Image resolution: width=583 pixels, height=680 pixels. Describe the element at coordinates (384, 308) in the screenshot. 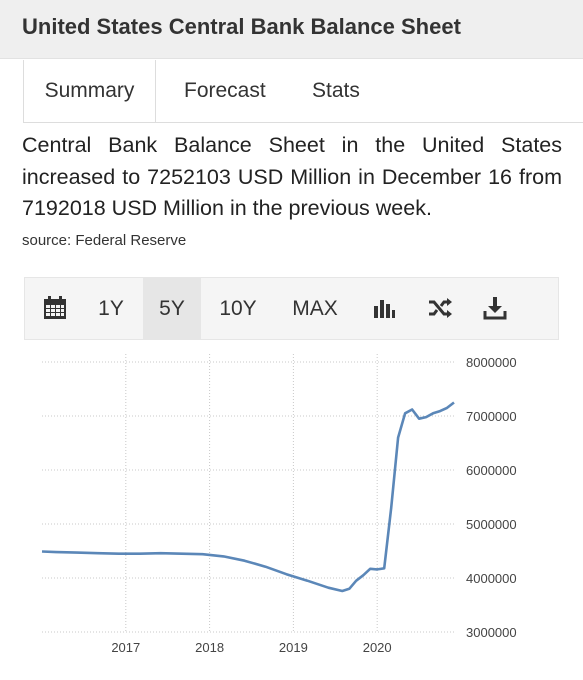

I see `bar-chart-icon` at that location.